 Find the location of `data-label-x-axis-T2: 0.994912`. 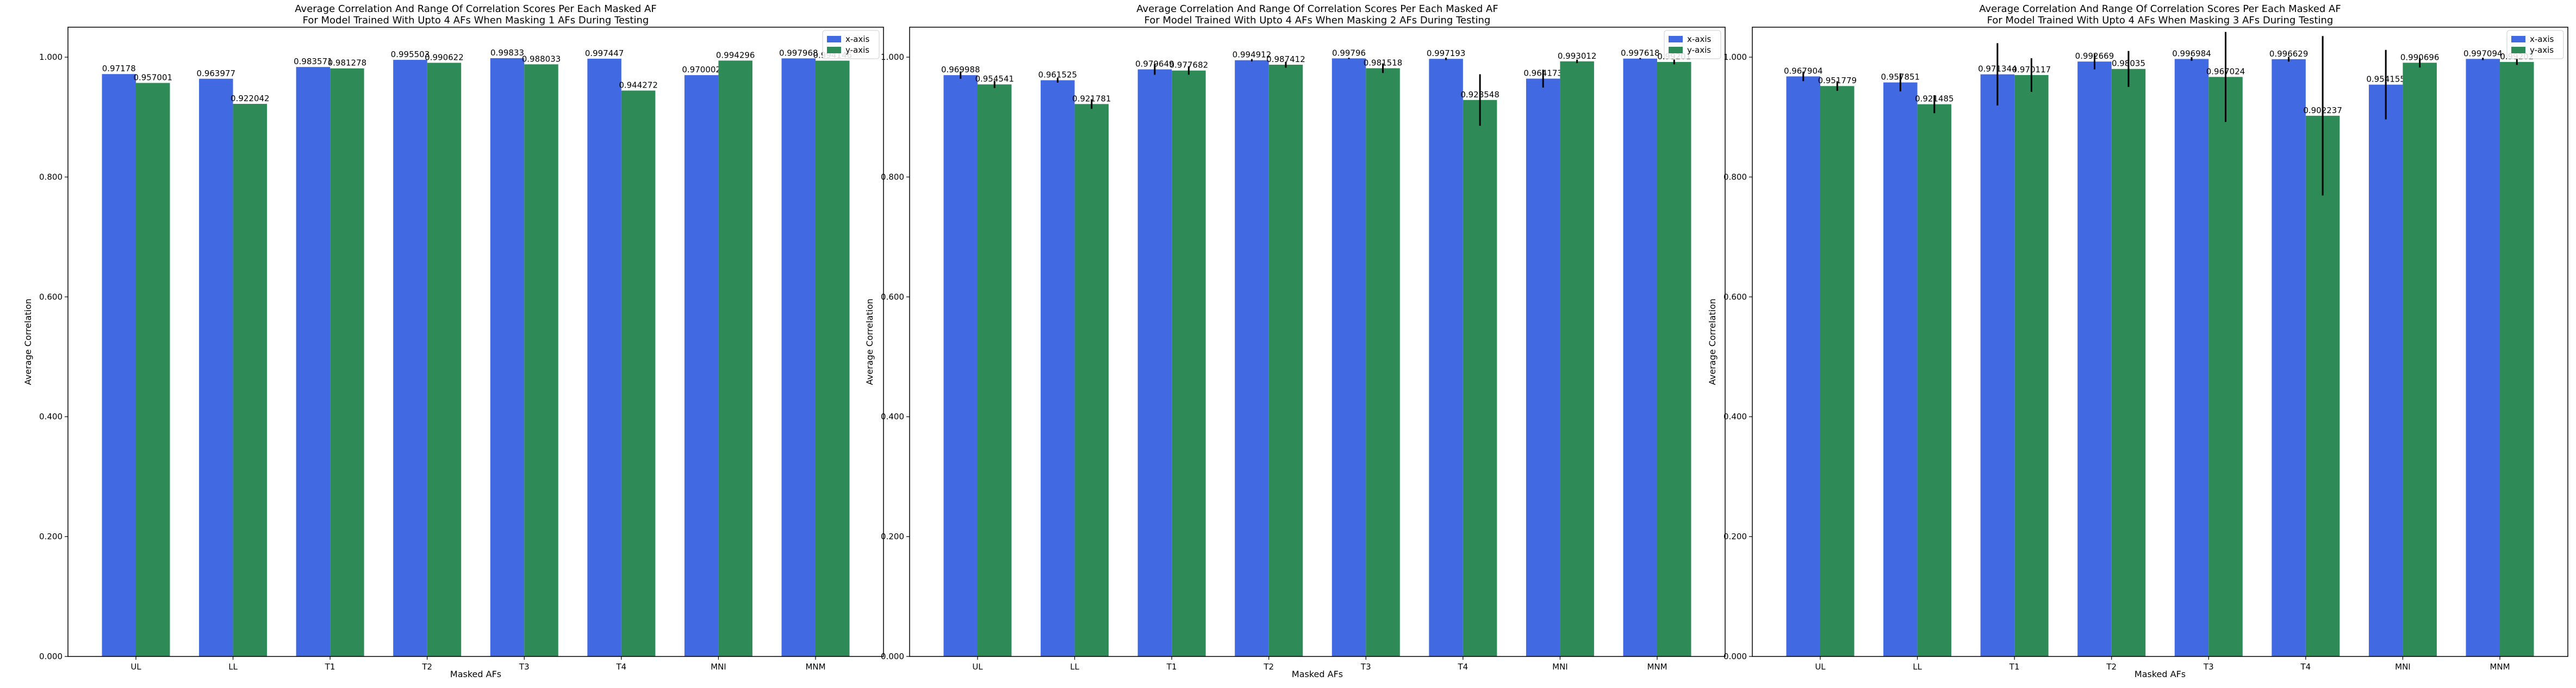

data-label-x-axis-T2: 0.994912 is located at coordinates (1252, 55).